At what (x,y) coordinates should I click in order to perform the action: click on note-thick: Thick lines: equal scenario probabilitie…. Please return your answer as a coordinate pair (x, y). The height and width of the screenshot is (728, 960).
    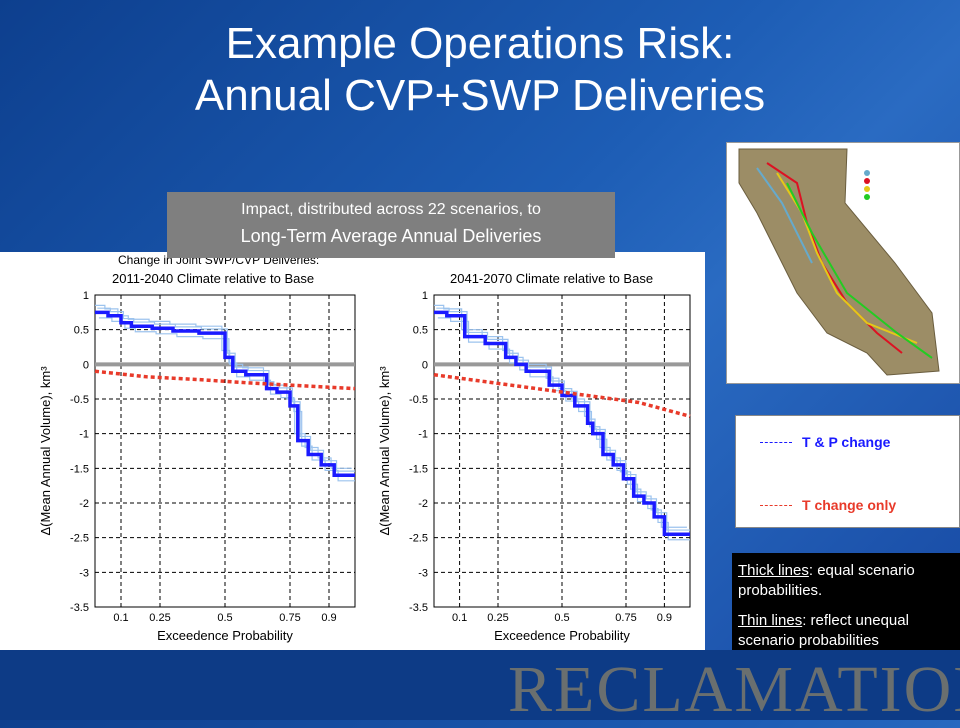
    Looking at the image, I should click on (846, 581).